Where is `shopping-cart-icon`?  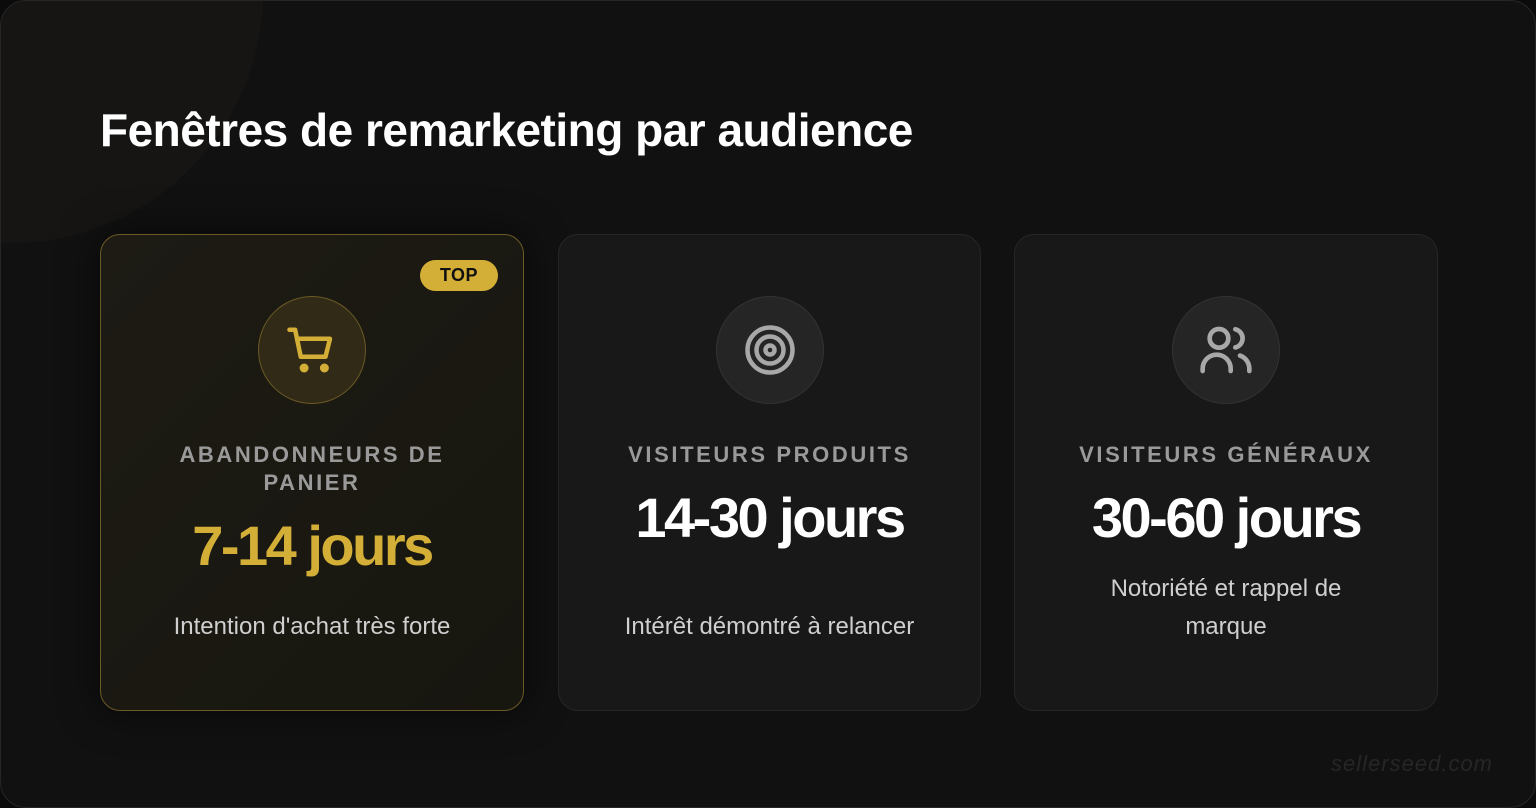
shopping-cart-icon is located at coordinates (312, 350).